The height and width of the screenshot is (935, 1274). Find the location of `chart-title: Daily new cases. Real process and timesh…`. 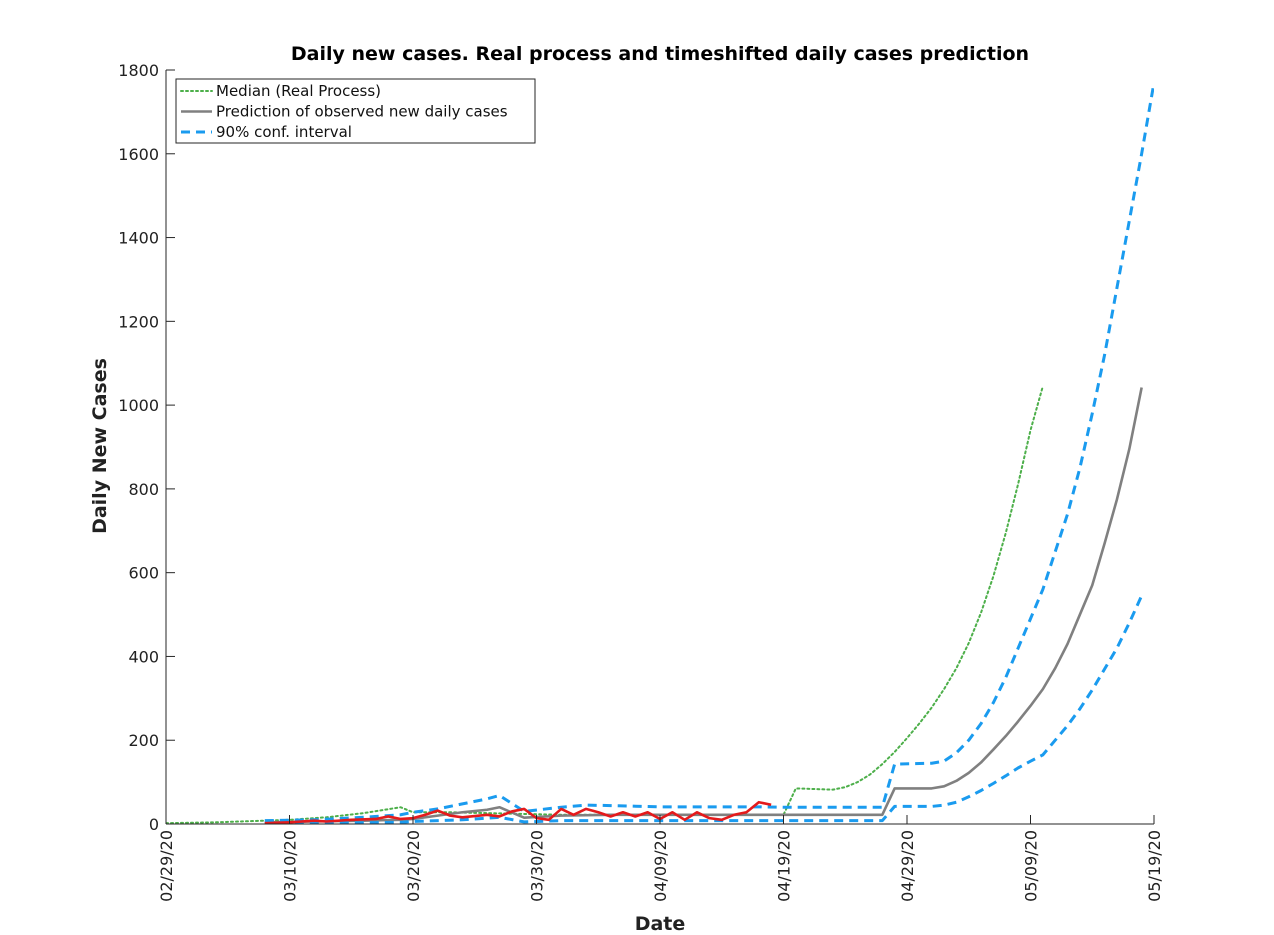

chart-title: Daily new cases. Real process and timesh… is located at coordinates (660, 54).